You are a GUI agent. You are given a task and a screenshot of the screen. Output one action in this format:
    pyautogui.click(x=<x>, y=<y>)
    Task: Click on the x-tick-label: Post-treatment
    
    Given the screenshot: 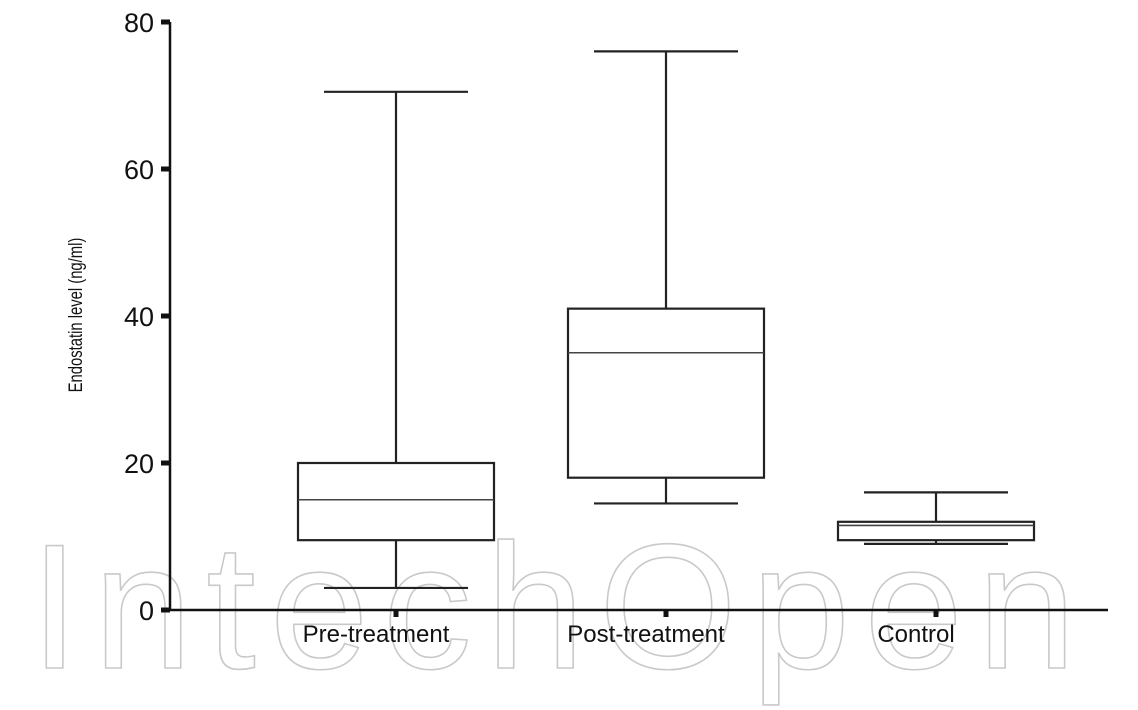 What is the action you would take?
    pyautogui.click(x=646, y=634)
    